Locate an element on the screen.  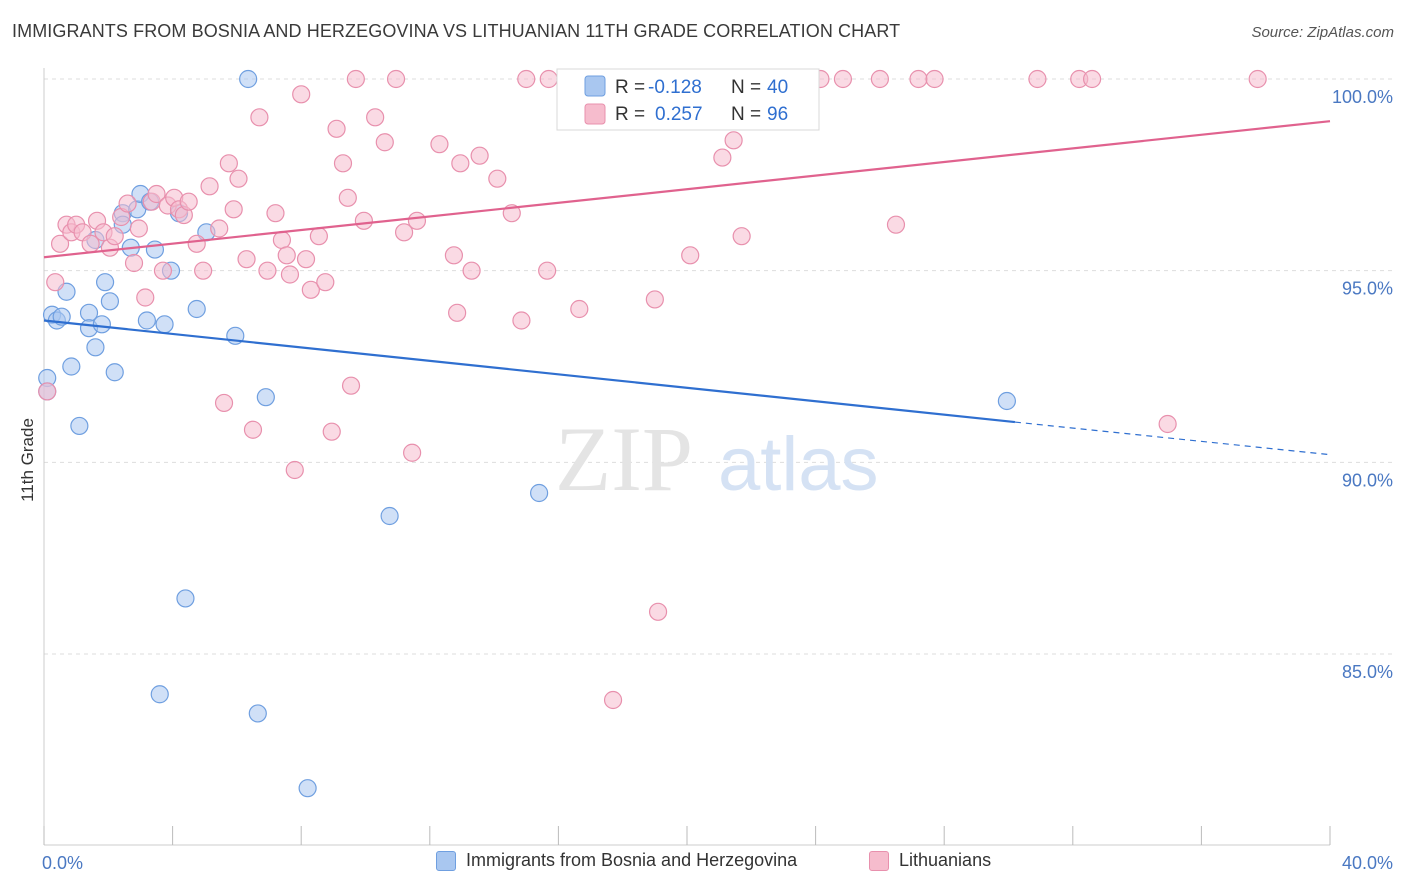
y-tick-label-0: 100.0% is located at coordinates (1362, 97).